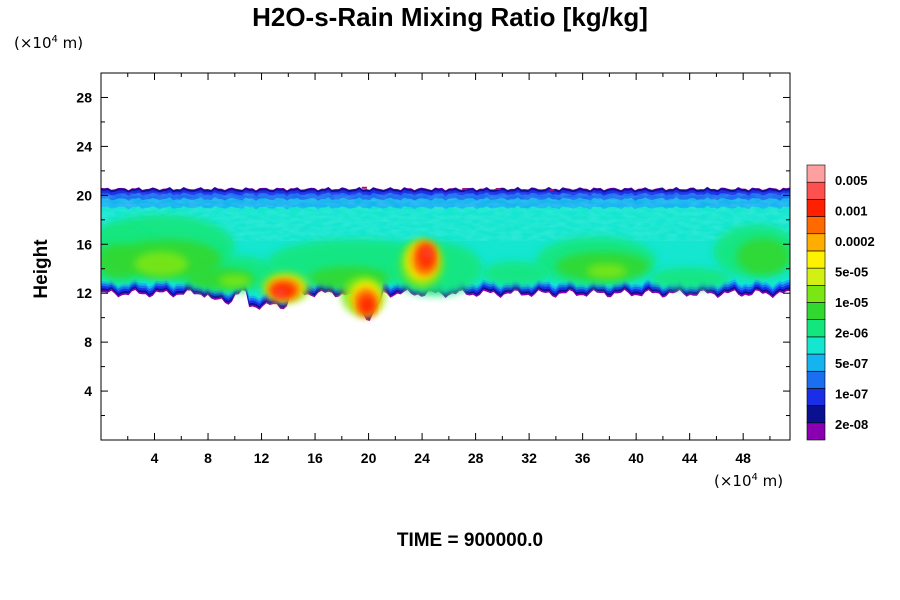 The width and height of the screenshot is (900, 600). I want to click on x-tick-label: 4, so click(155, 458).